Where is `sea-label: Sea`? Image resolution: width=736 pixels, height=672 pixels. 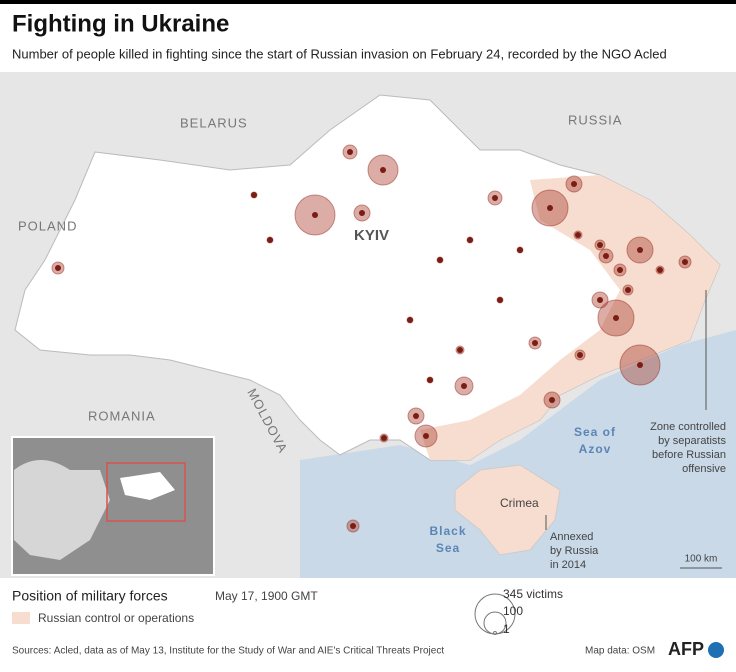
sea-label: Sea is located at coordinates (448, 548).